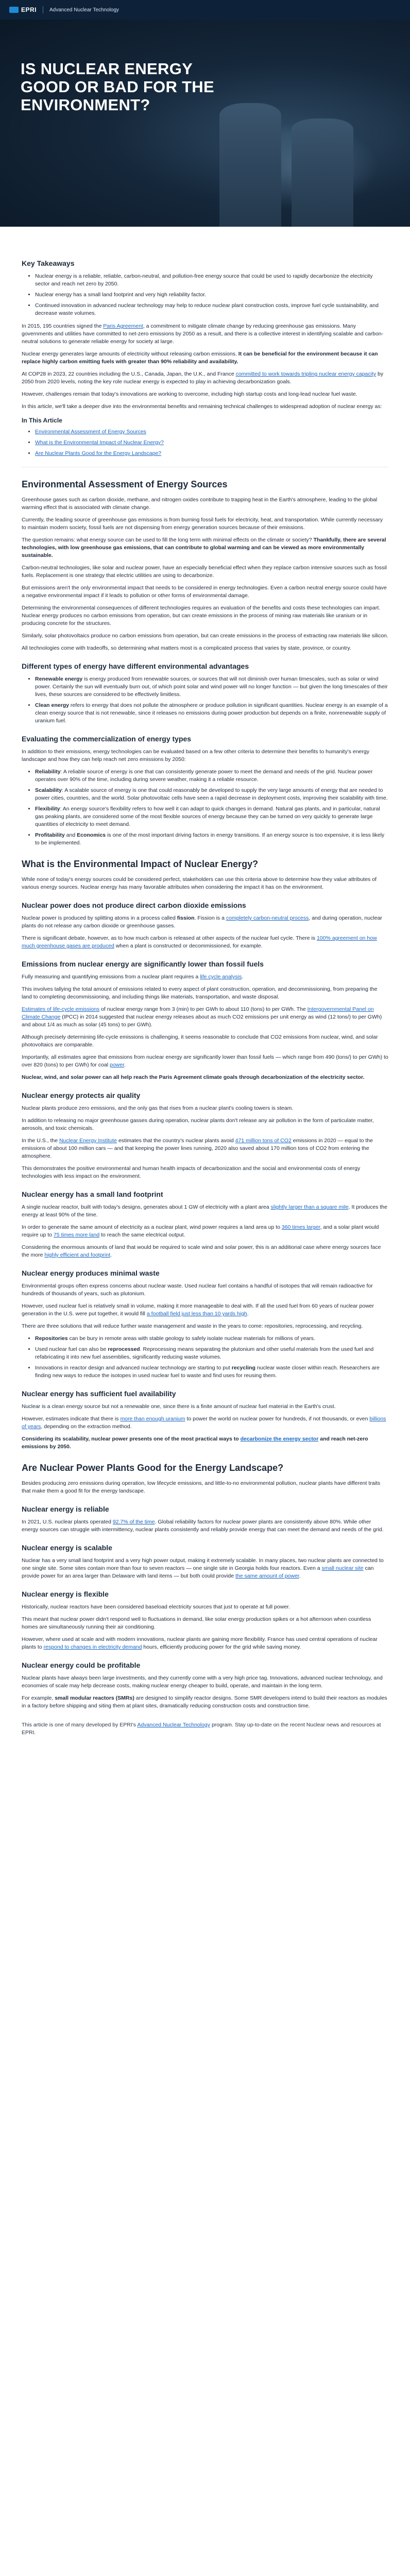 The image size is (410, 2576). Describe the element at coordinates (309, 1207) in the screenshot. I see `square-mile-link: slightly larger than a square mile` at that location.